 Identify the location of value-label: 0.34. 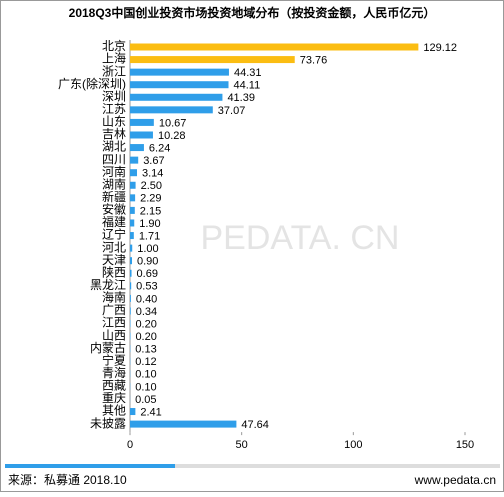
(146, 312).